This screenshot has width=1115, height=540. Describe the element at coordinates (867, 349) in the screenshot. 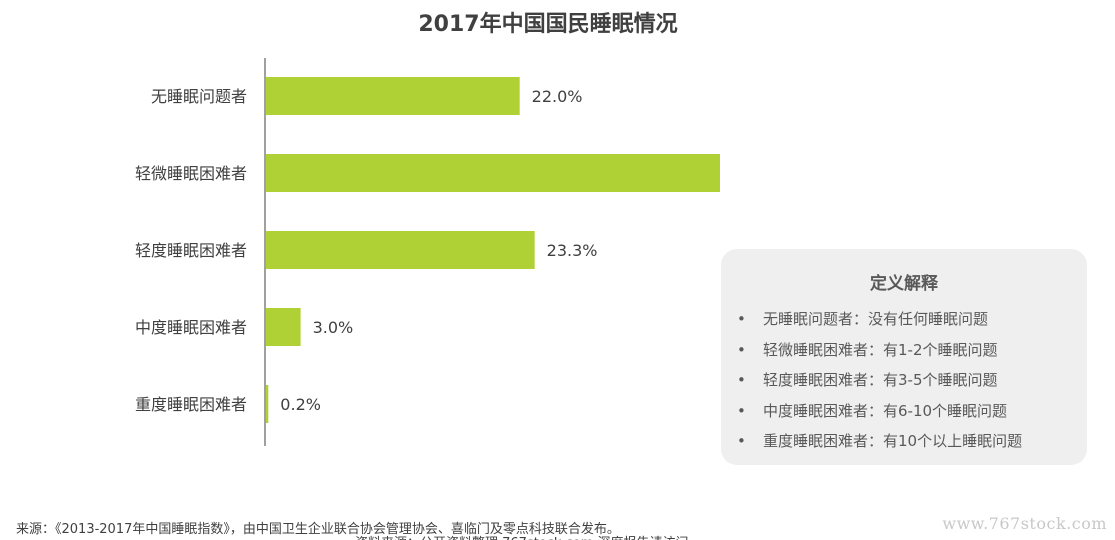

I see `definition-item: • 轻微睡眠困难者：有1-2个睡眠问题` at that location.